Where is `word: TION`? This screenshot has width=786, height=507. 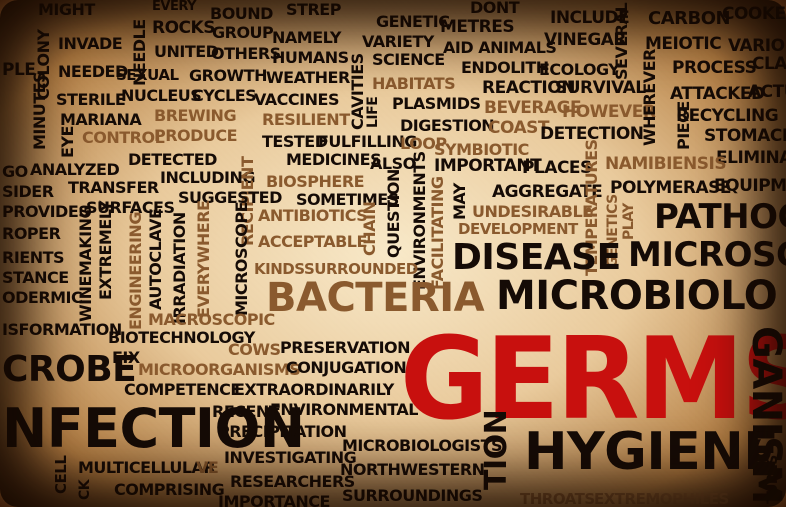
word: TION is located at coordinates (496, 449).